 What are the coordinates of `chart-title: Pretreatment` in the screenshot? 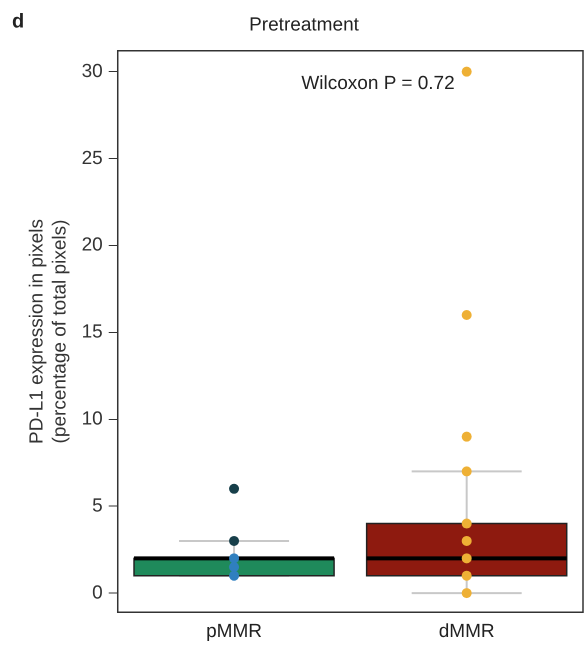 It's located at (304, 25).